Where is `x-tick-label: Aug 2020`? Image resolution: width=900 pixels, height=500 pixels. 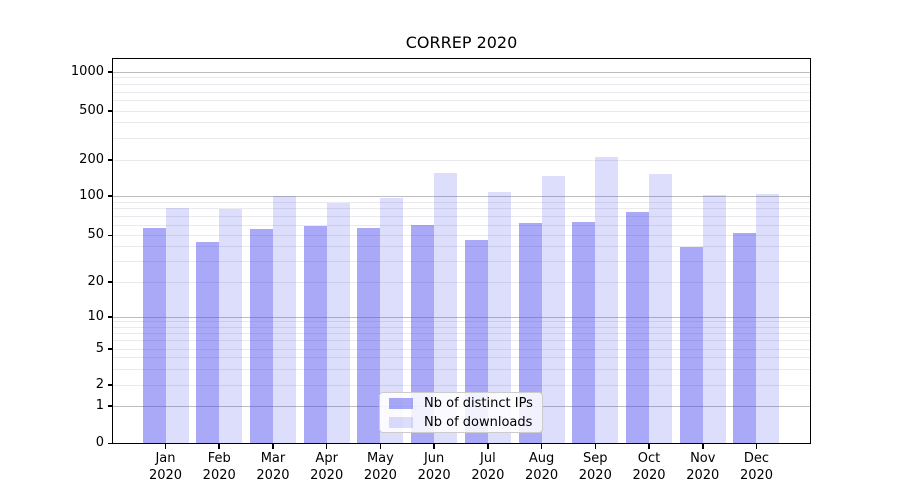
x-tick-label: Aug 2020 is located at coordinates (542, 467).